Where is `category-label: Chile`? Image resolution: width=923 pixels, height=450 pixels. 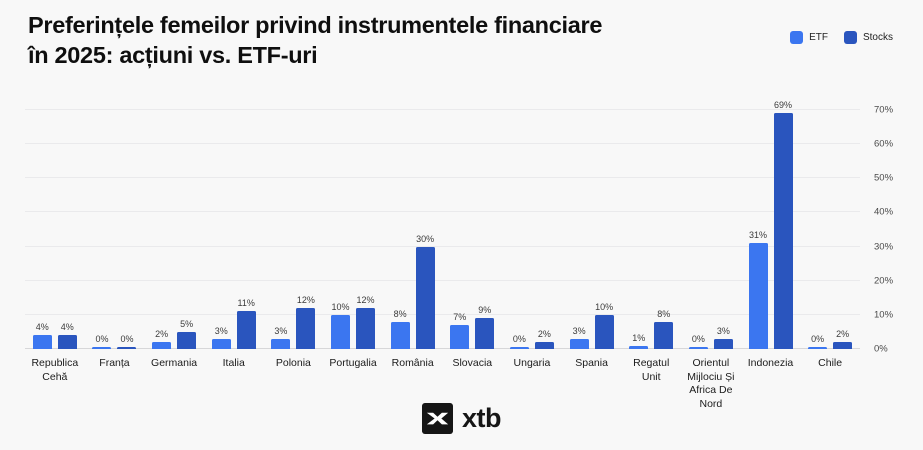
category-label: Chile is located at coordinates (830, 363).